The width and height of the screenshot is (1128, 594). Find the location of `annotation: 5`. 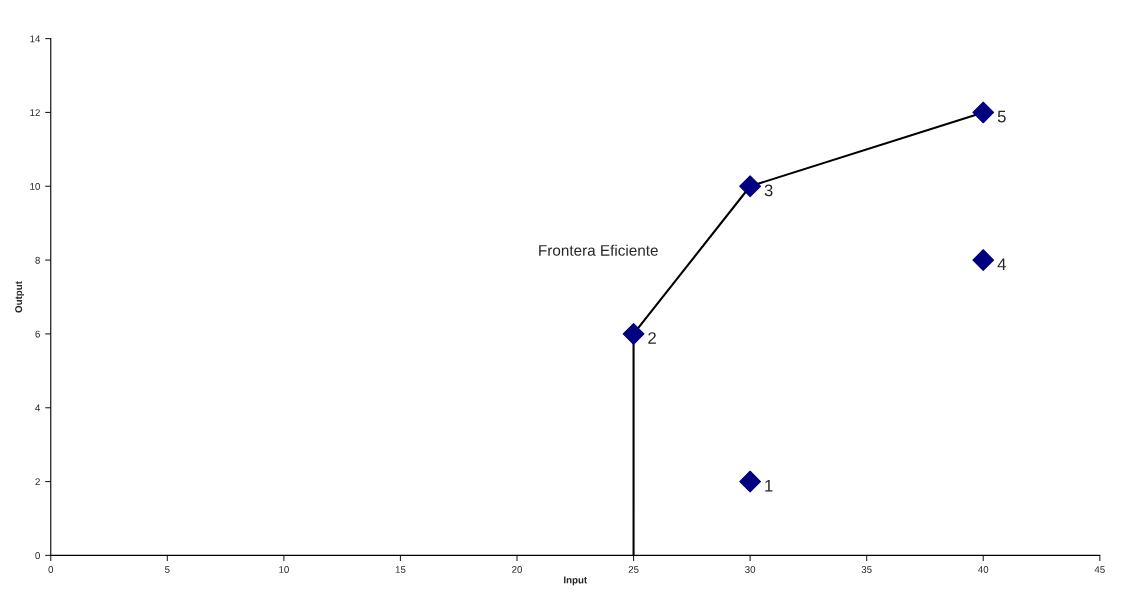

annotation: 5 is located at coordinates (1001, 116).